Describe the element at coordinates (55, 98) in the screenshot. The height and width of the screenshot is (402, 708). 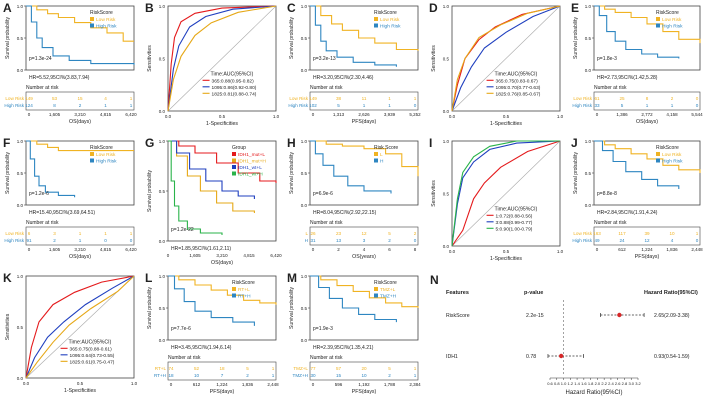
I see `risk-count: 53` at that location.